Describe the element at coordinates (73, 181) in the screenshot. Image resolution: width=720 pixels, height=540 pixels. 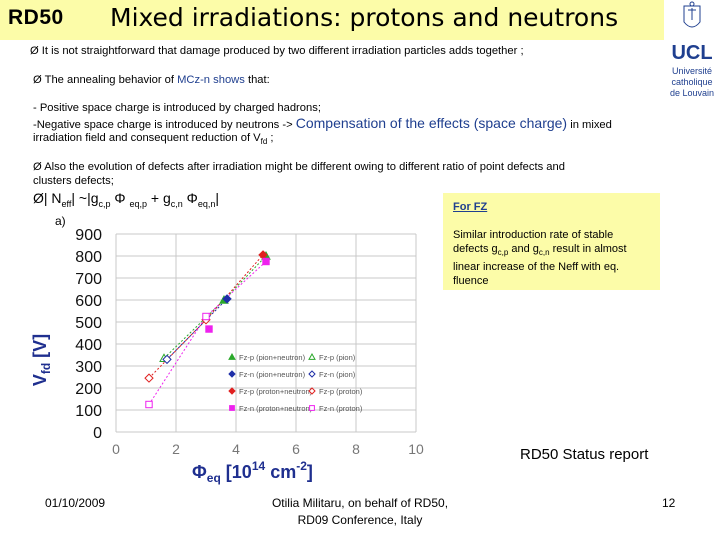
I see `bullet-7: clusters defects;` at that location.